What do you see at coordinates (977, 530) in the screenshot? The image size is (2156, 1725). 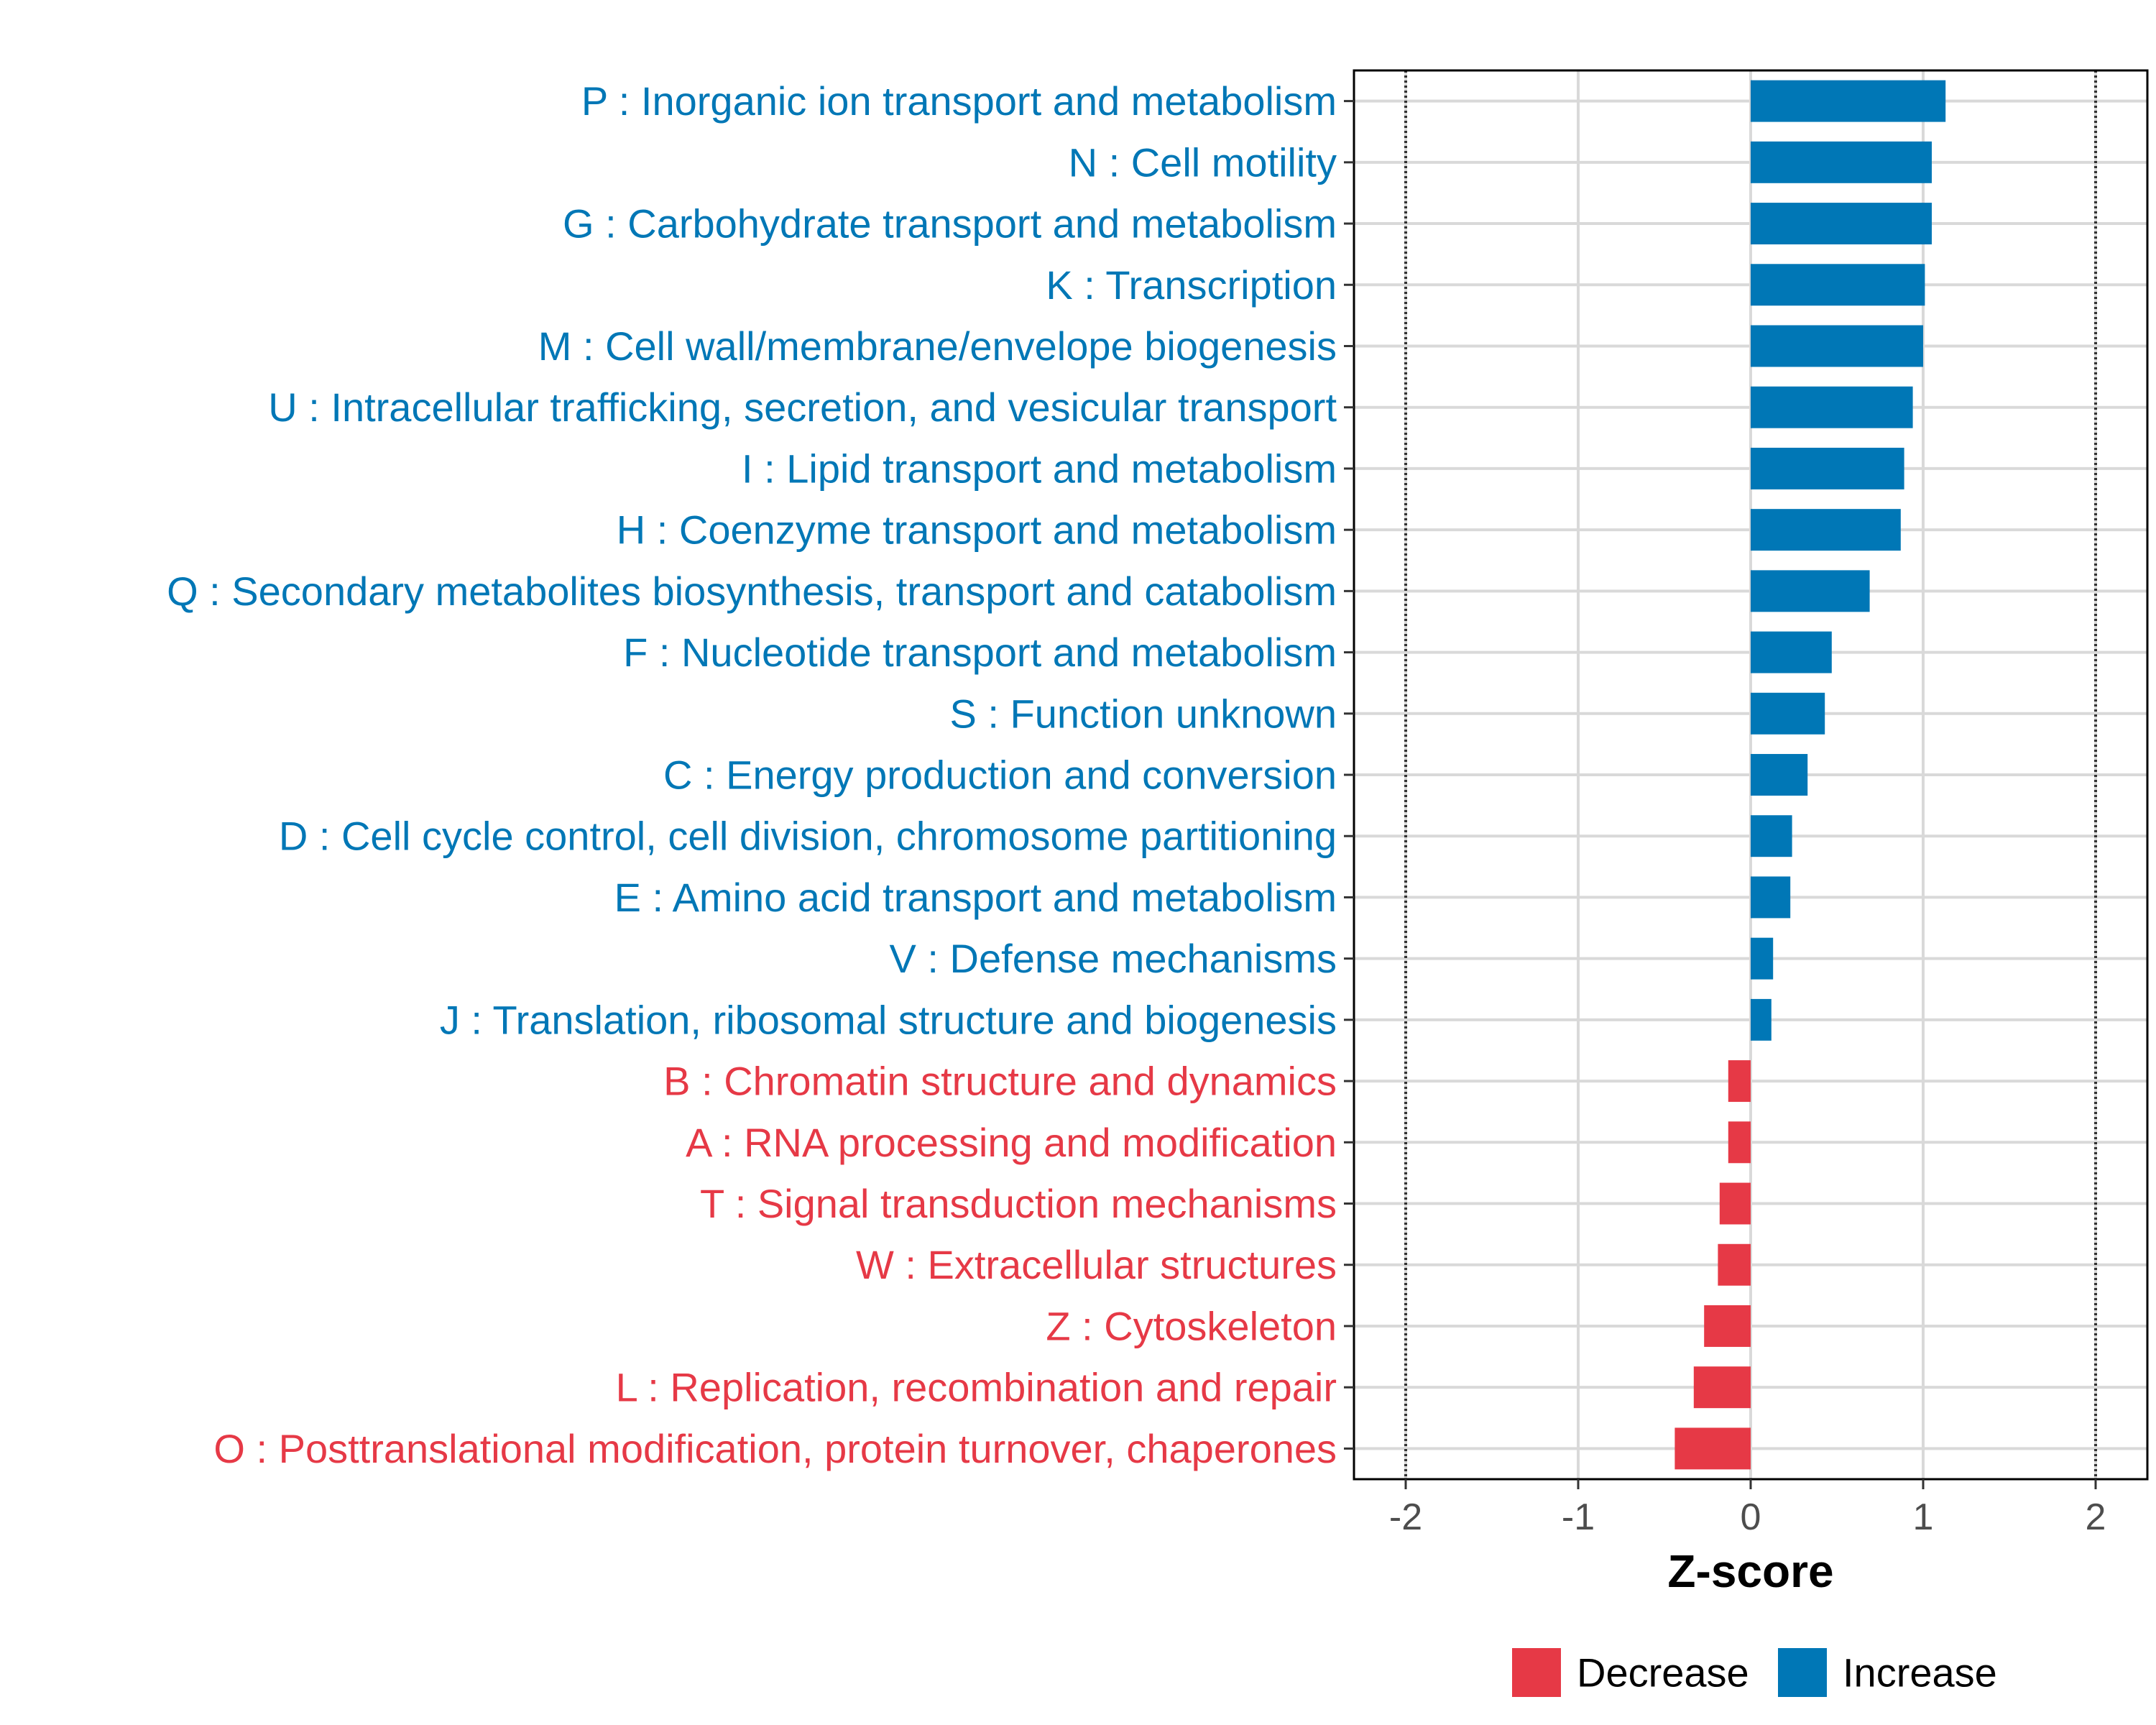 I see `category-label: H : Coenzyme transport and metabolism` at bounding box center [977, 530].